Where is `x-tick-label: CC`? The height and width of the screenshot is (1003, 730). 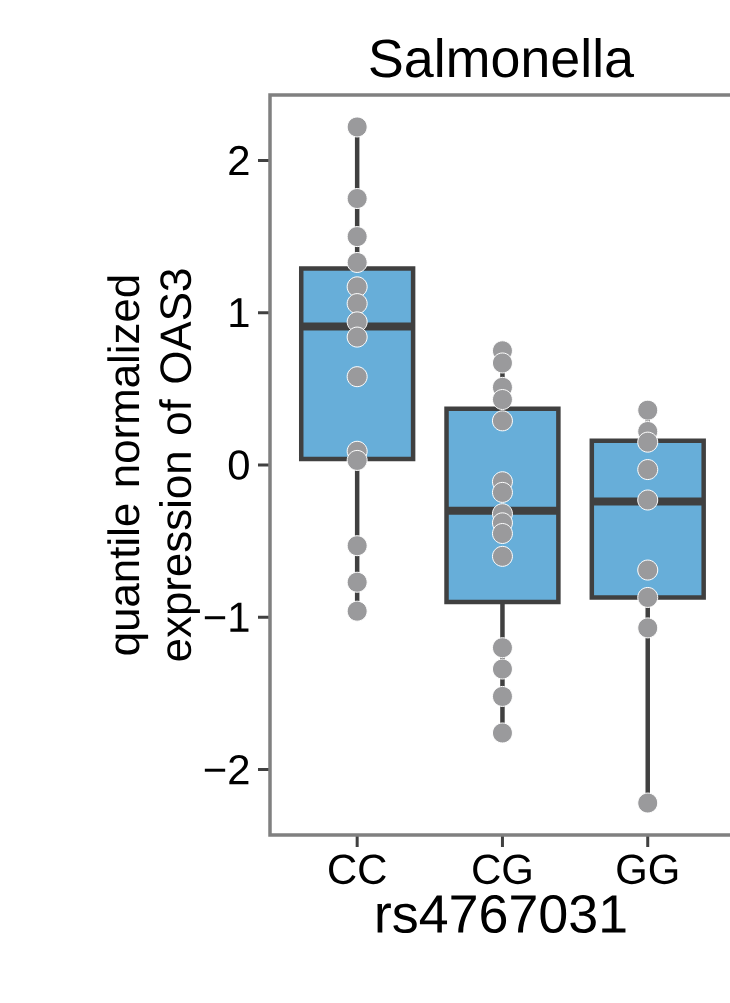 x-tick-label: CC is located at coordinates (357, 869).